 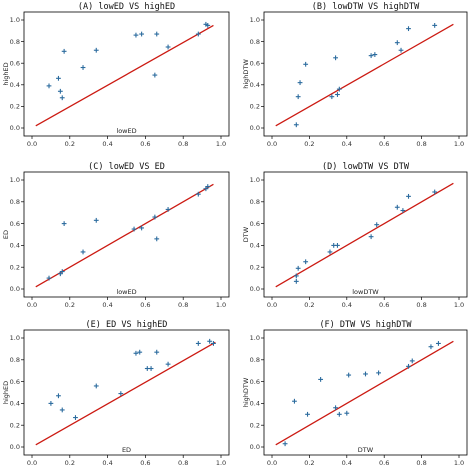 What do you see at coordinates (126, 7) in the screenshot?
I see `panel-title: (A) lowED VS highED` at bounding box center [126, 7].